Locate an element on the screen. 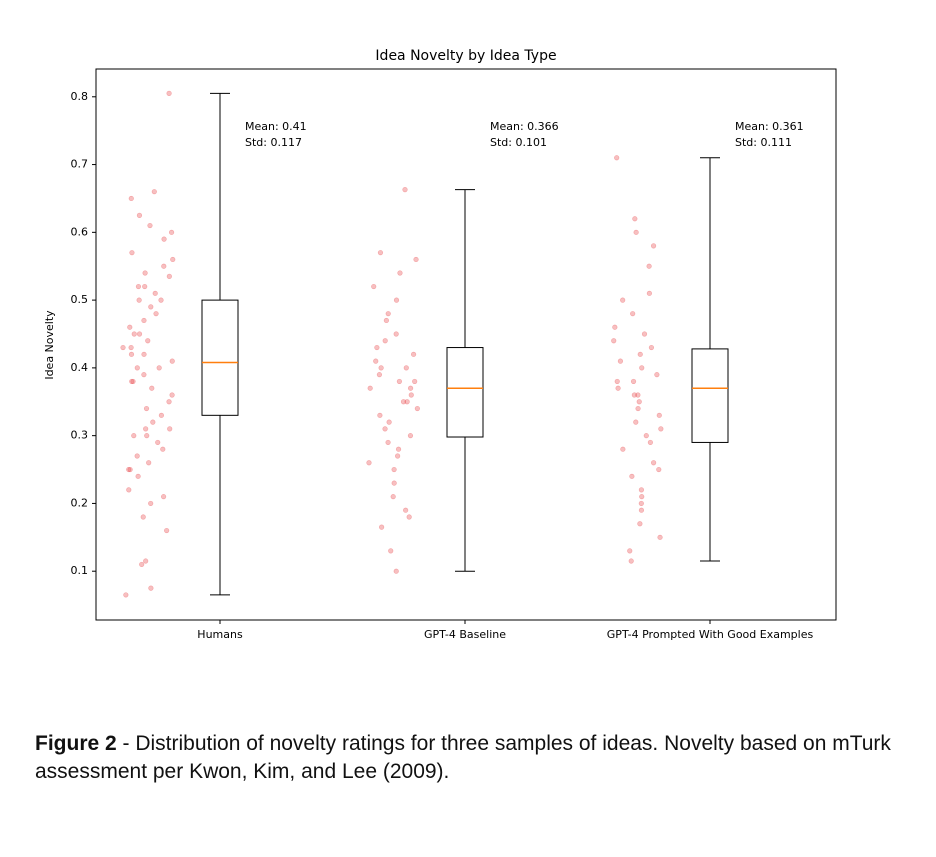  y-tick-label: 0.1 is located at coordinates (80, 570).